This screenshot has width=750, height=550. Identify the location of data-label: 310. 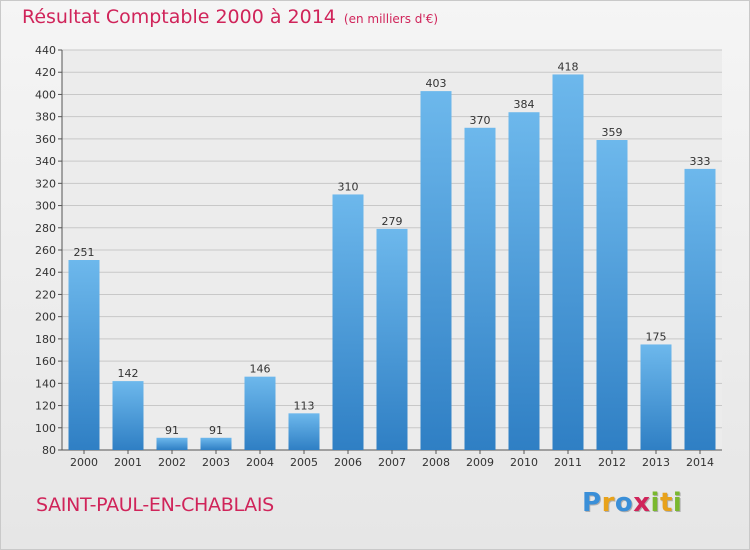
(348, 186).